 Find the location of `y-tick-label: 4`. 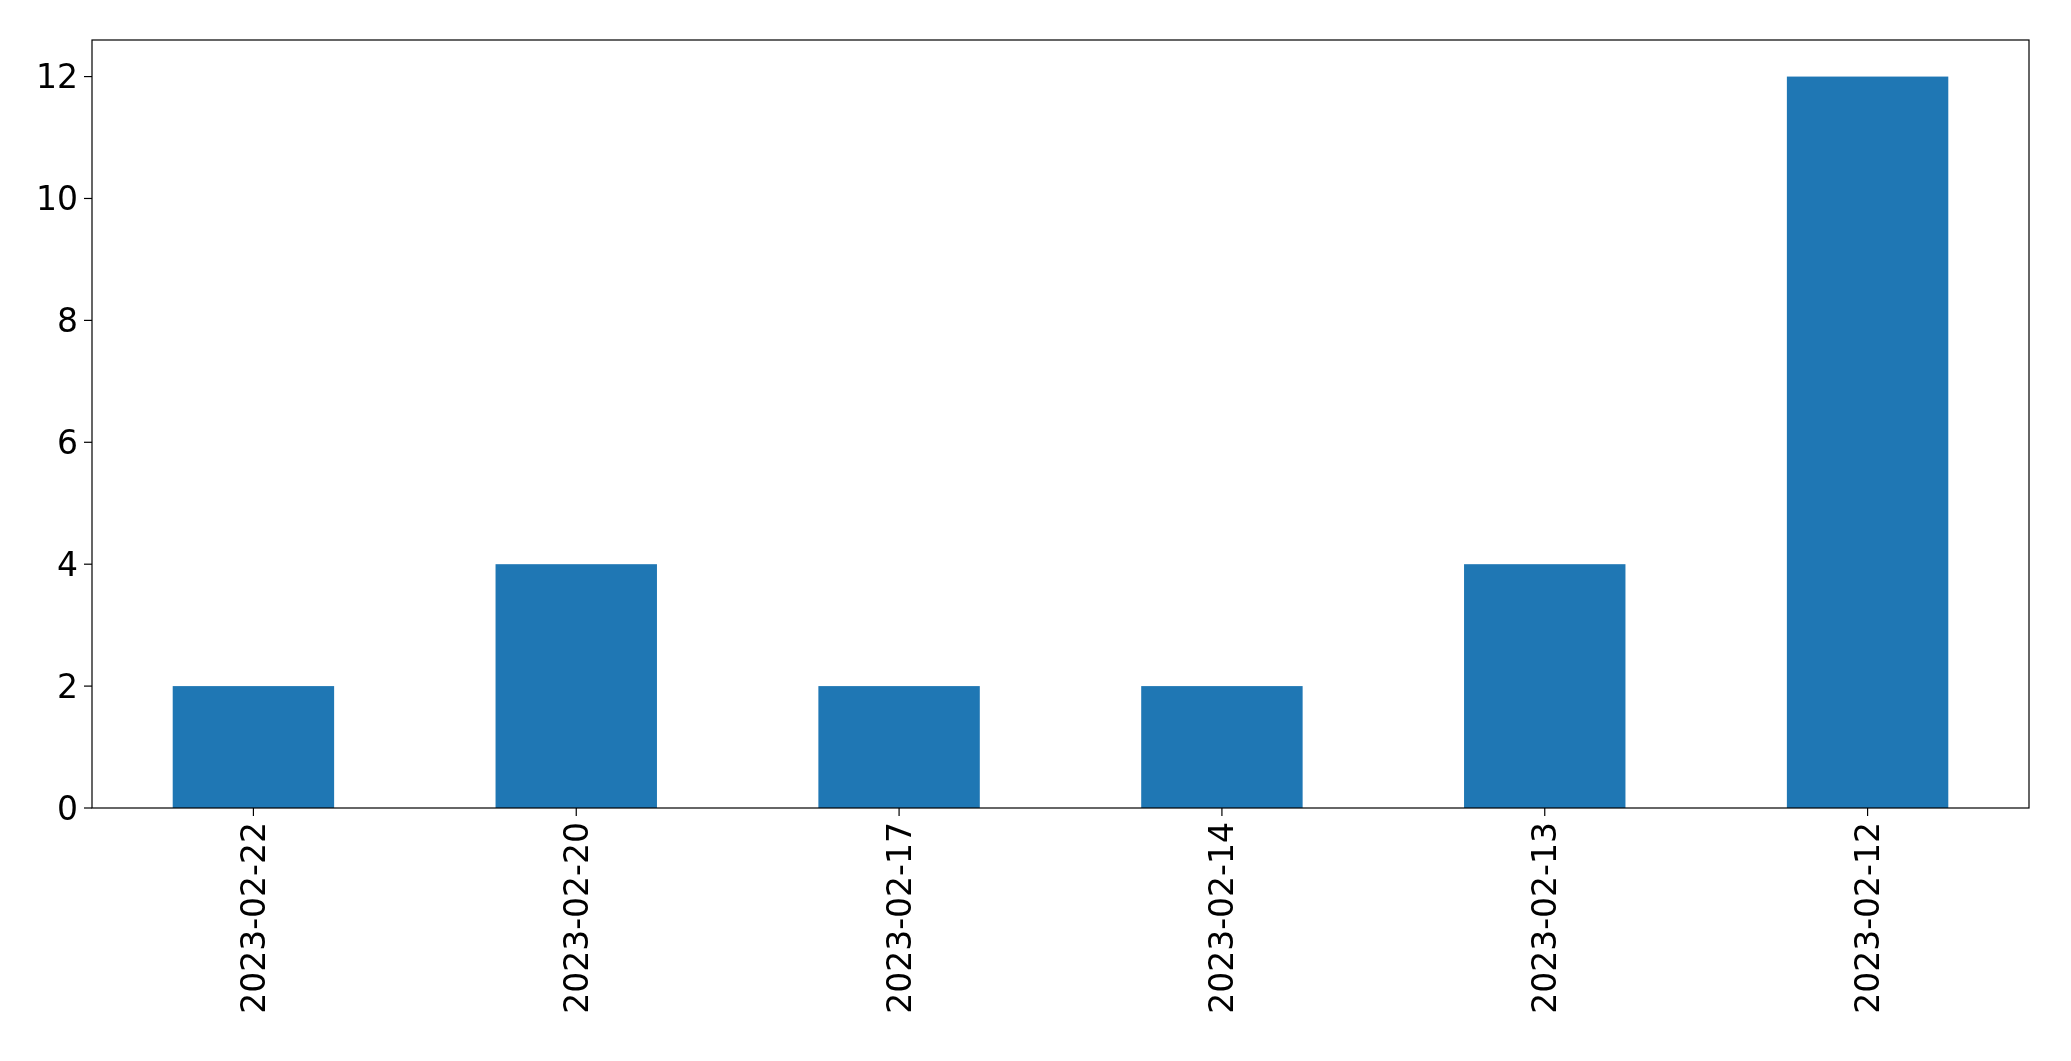

y-tick-label: 4 is located at coordinates (67, 564).